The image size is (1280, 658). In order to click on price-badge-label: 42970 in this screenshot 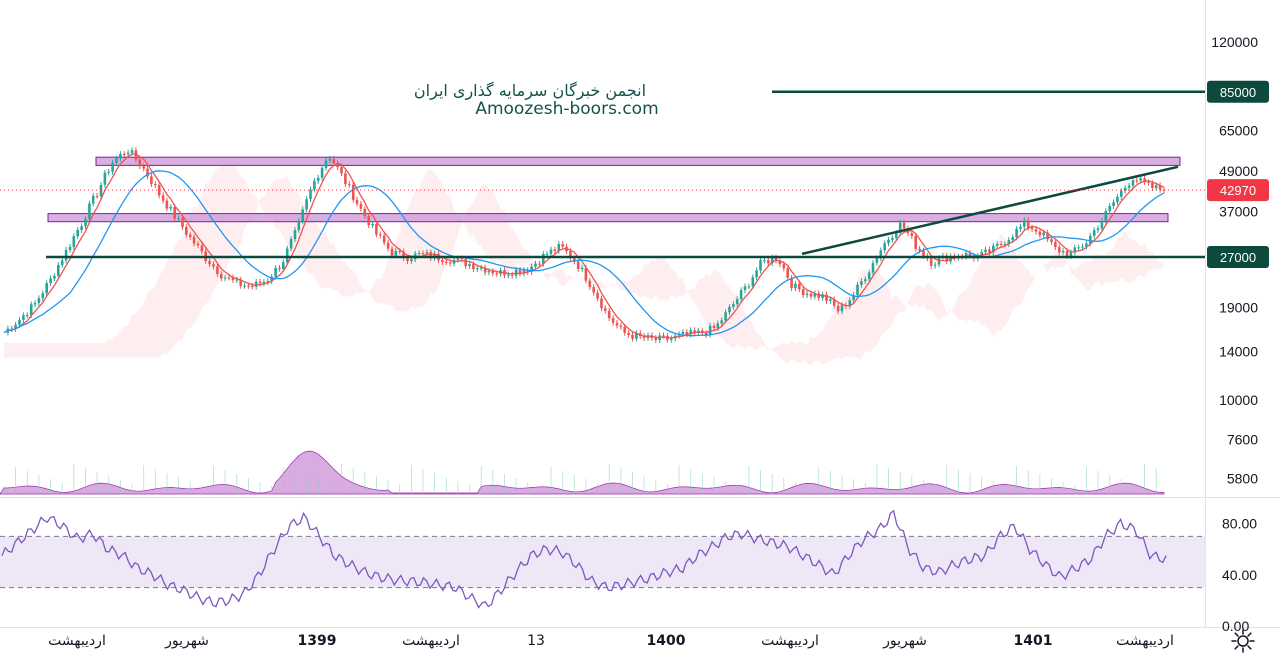, I will do `click(1238, 190)`.